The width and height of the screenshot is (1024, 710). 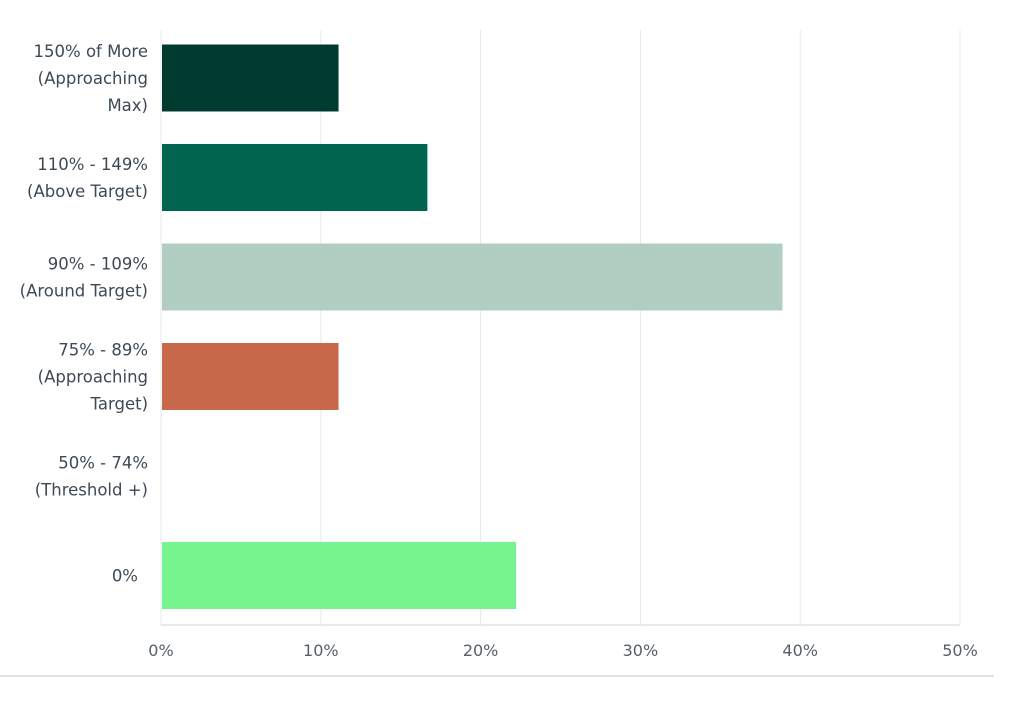 I want to click on category-label-line: Target), so click(x=119, y=404).